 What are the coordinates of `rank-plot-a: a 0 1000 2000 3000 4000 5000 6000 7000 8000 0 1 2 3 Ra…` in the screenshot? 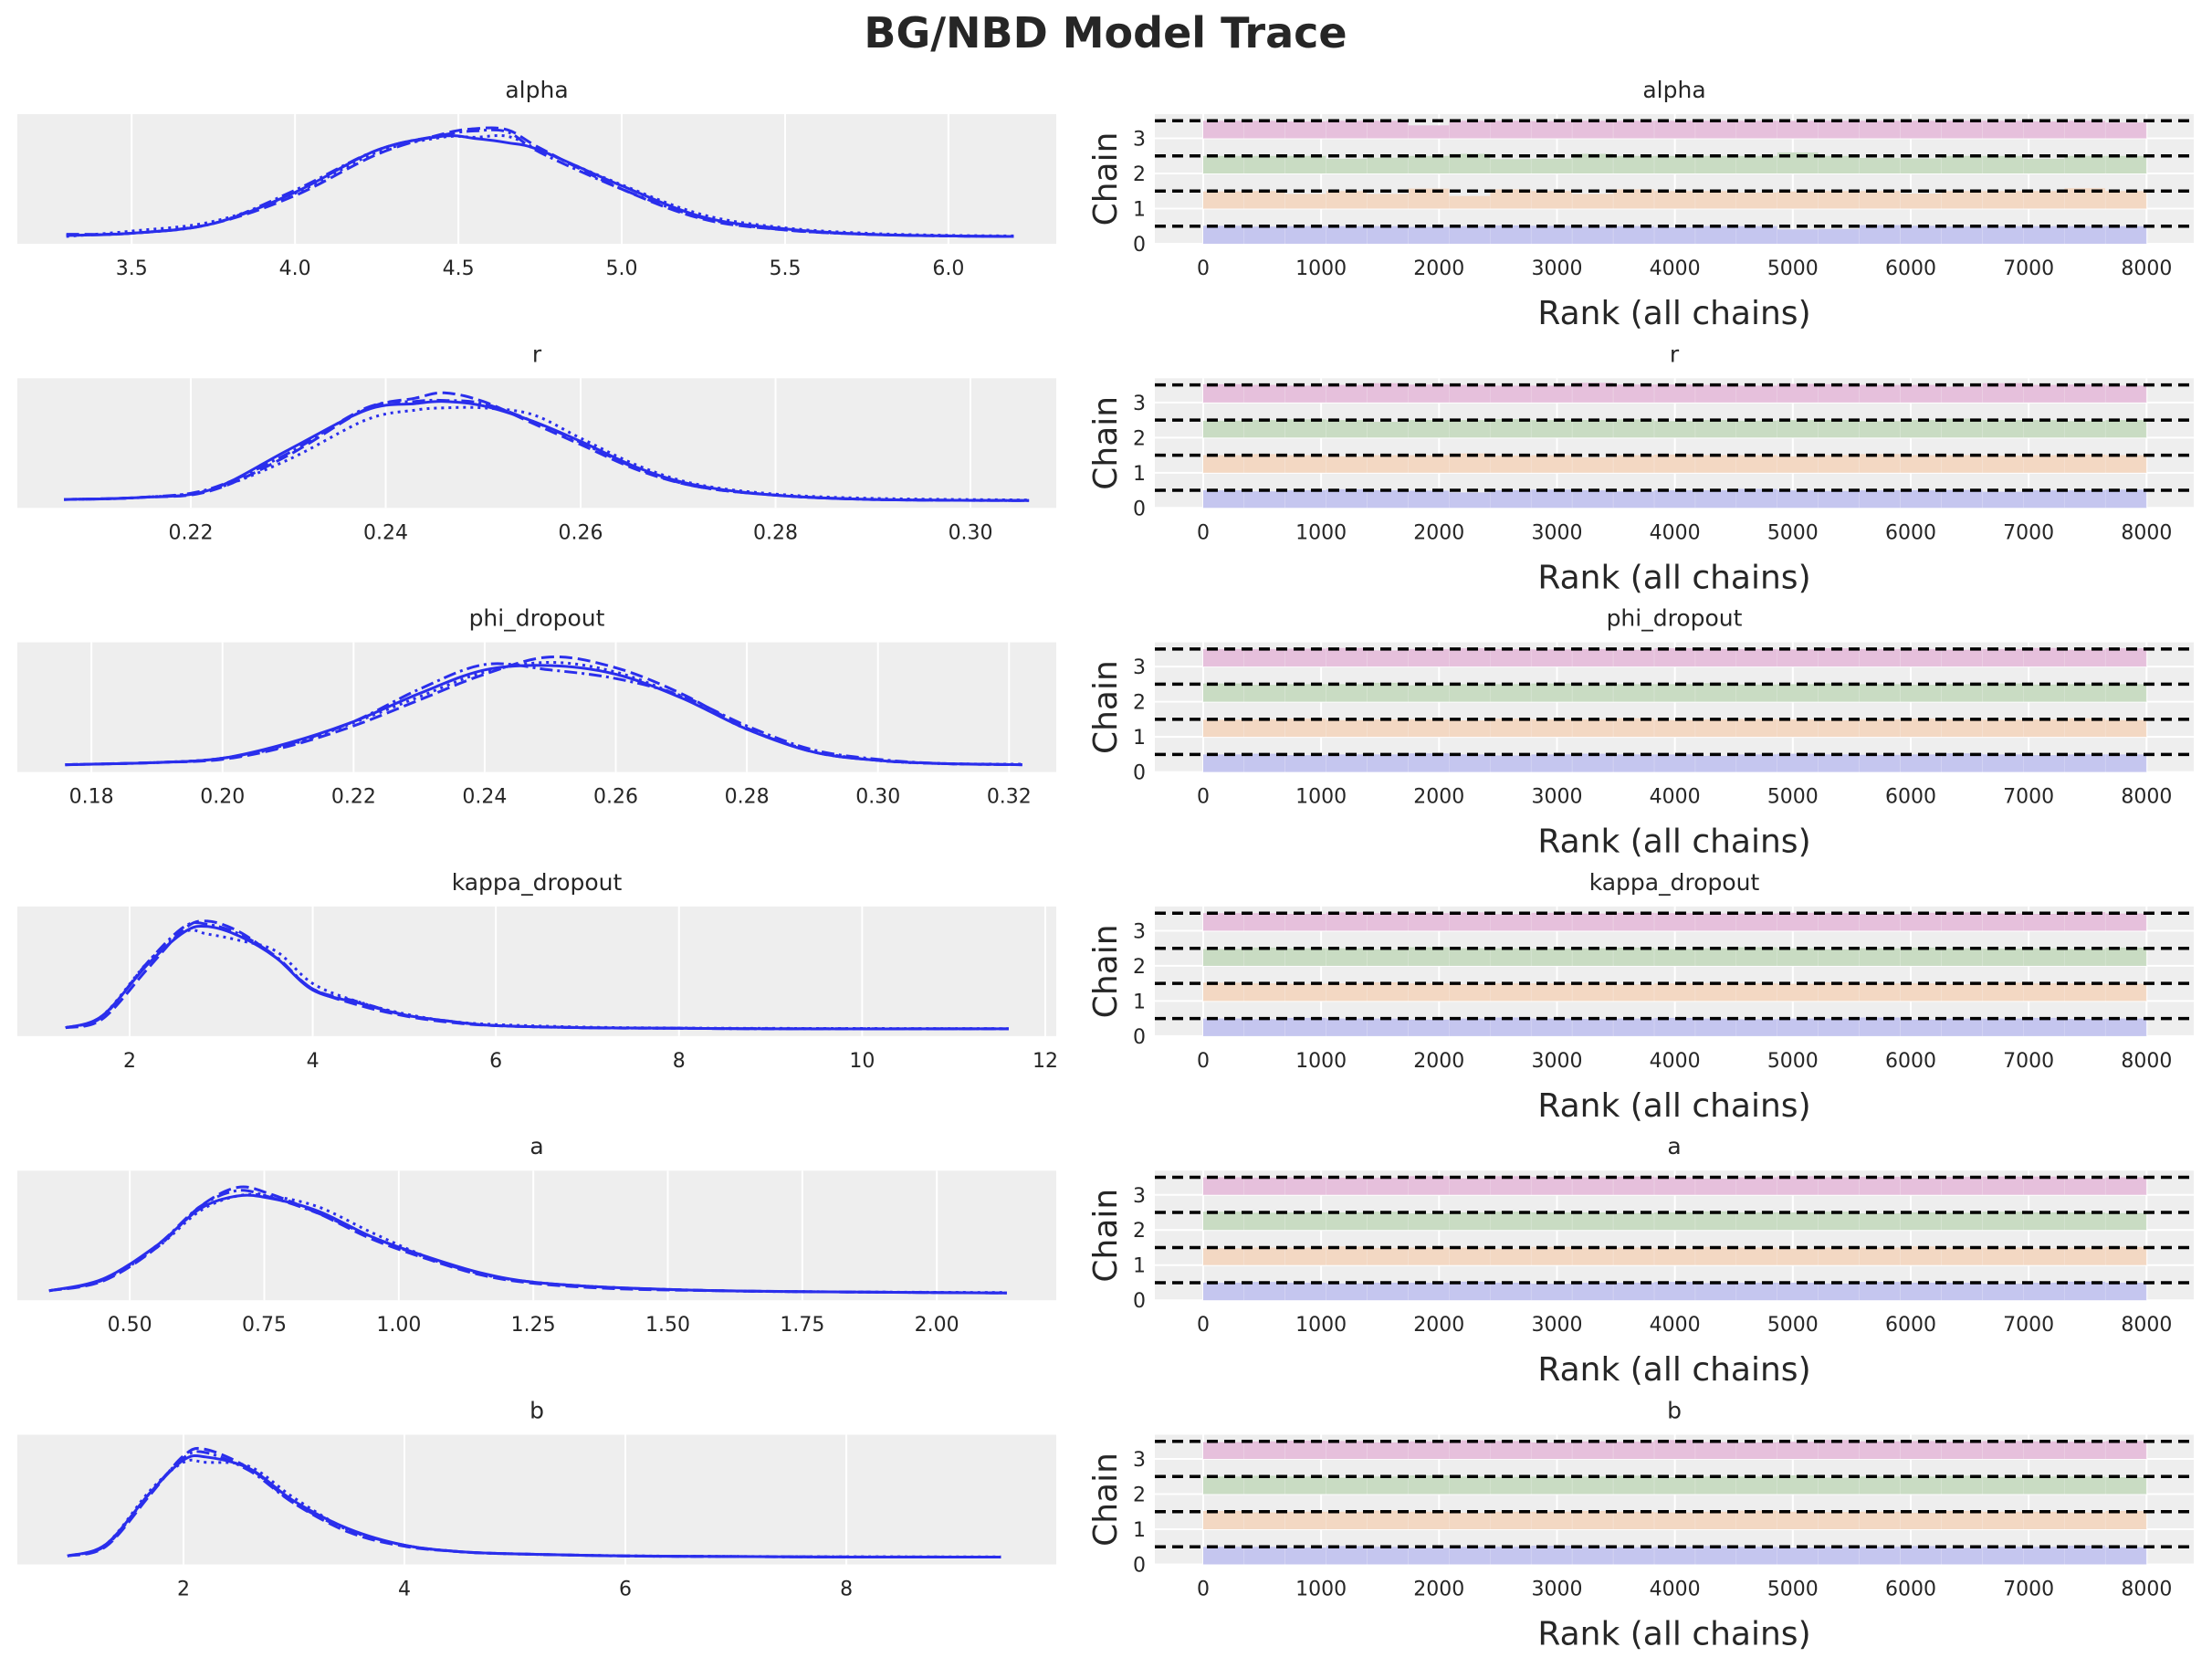 It's located at (1640, 1261).